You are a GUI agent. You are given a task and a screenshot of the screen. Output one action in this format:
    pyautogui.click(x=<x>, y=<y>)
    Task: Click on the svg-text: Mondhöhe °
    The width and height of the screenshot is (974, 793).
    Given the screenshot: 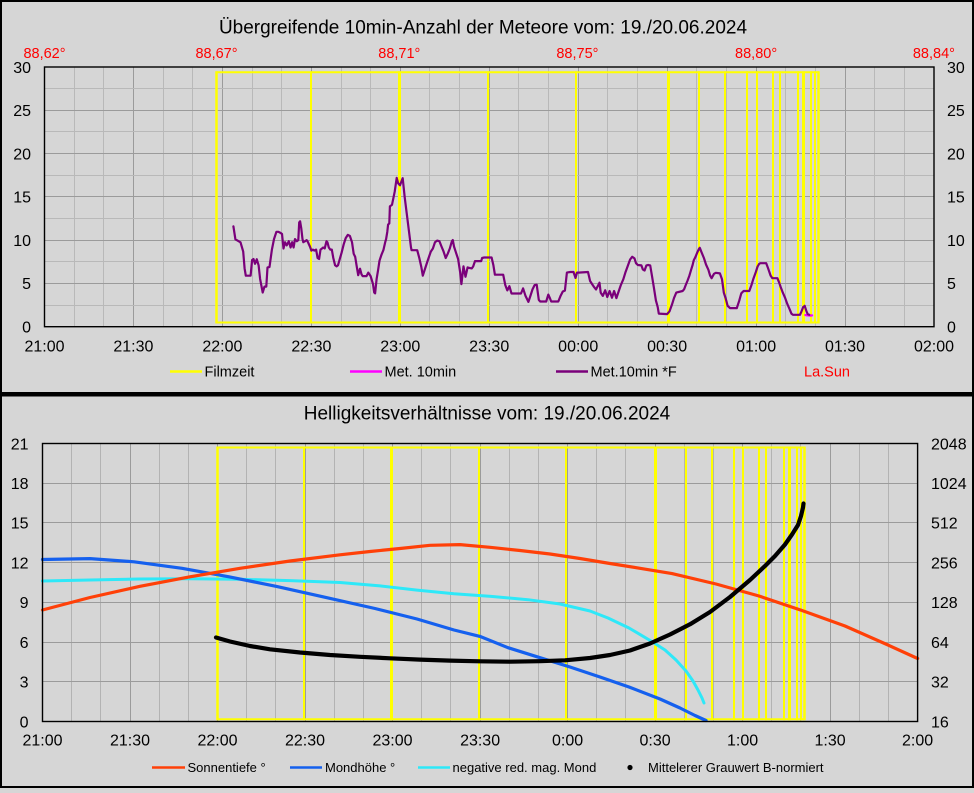 What is the action you would take?
    pyautogui.click(x=360, y=767)
    